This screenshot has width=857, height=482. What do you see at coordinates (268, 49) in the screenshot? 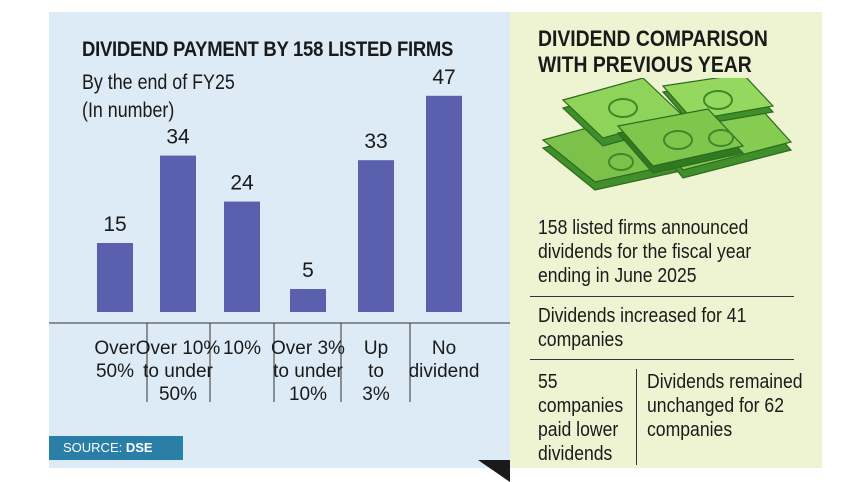
I see `chart-title: DIVIDEND PAYMENT BY 158 LISTED FIRMS` at bounding box center [268, 49].